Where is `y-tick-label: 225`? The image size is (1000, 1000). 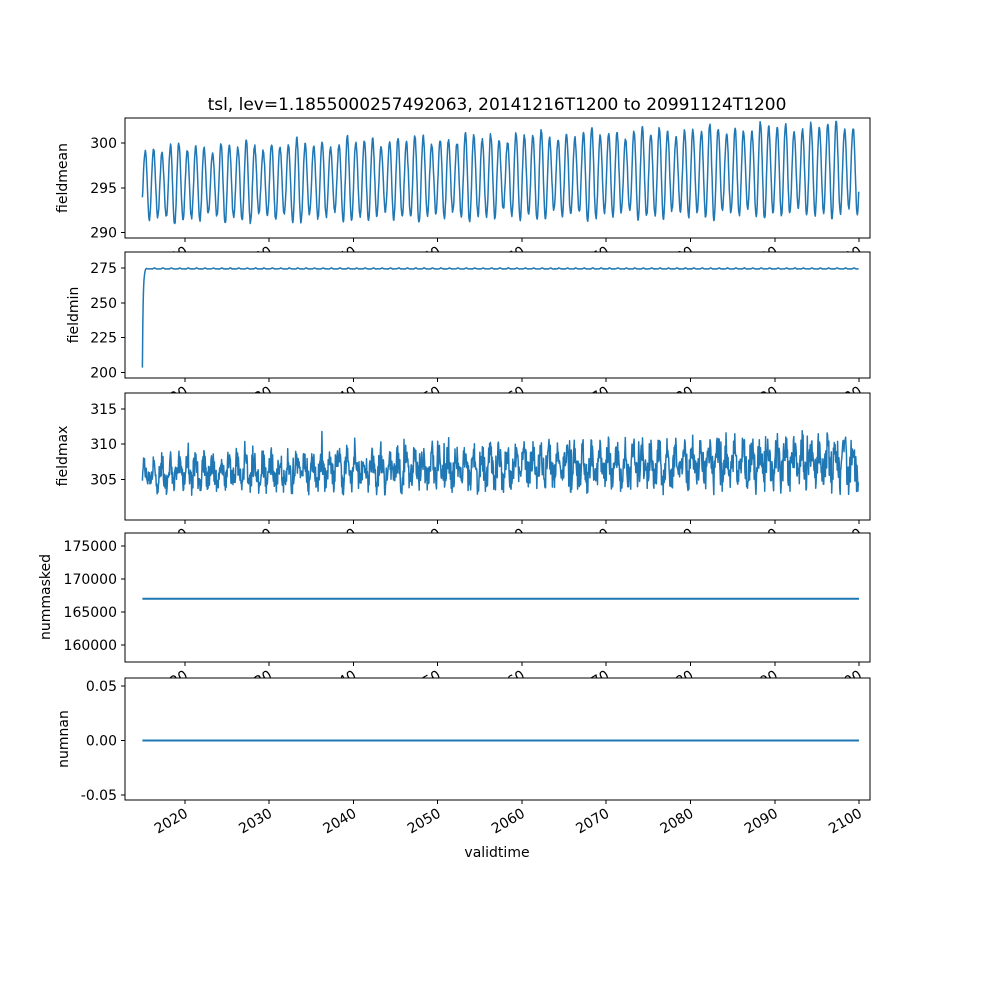
y-tick-label: 225 is located at coordinates (103, 339).